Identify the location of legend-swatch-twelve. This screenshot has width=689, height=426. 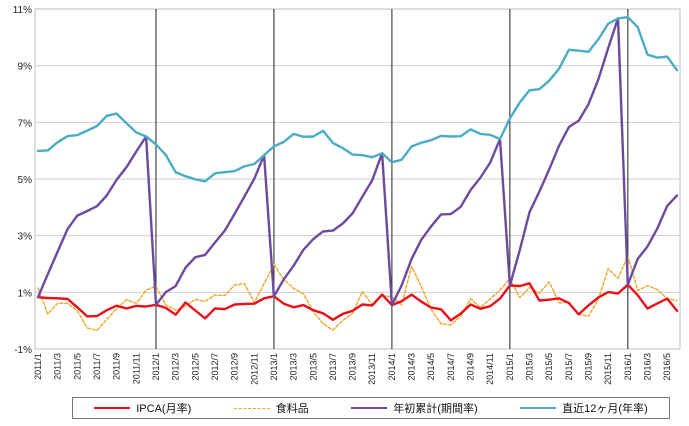
(538, 408).